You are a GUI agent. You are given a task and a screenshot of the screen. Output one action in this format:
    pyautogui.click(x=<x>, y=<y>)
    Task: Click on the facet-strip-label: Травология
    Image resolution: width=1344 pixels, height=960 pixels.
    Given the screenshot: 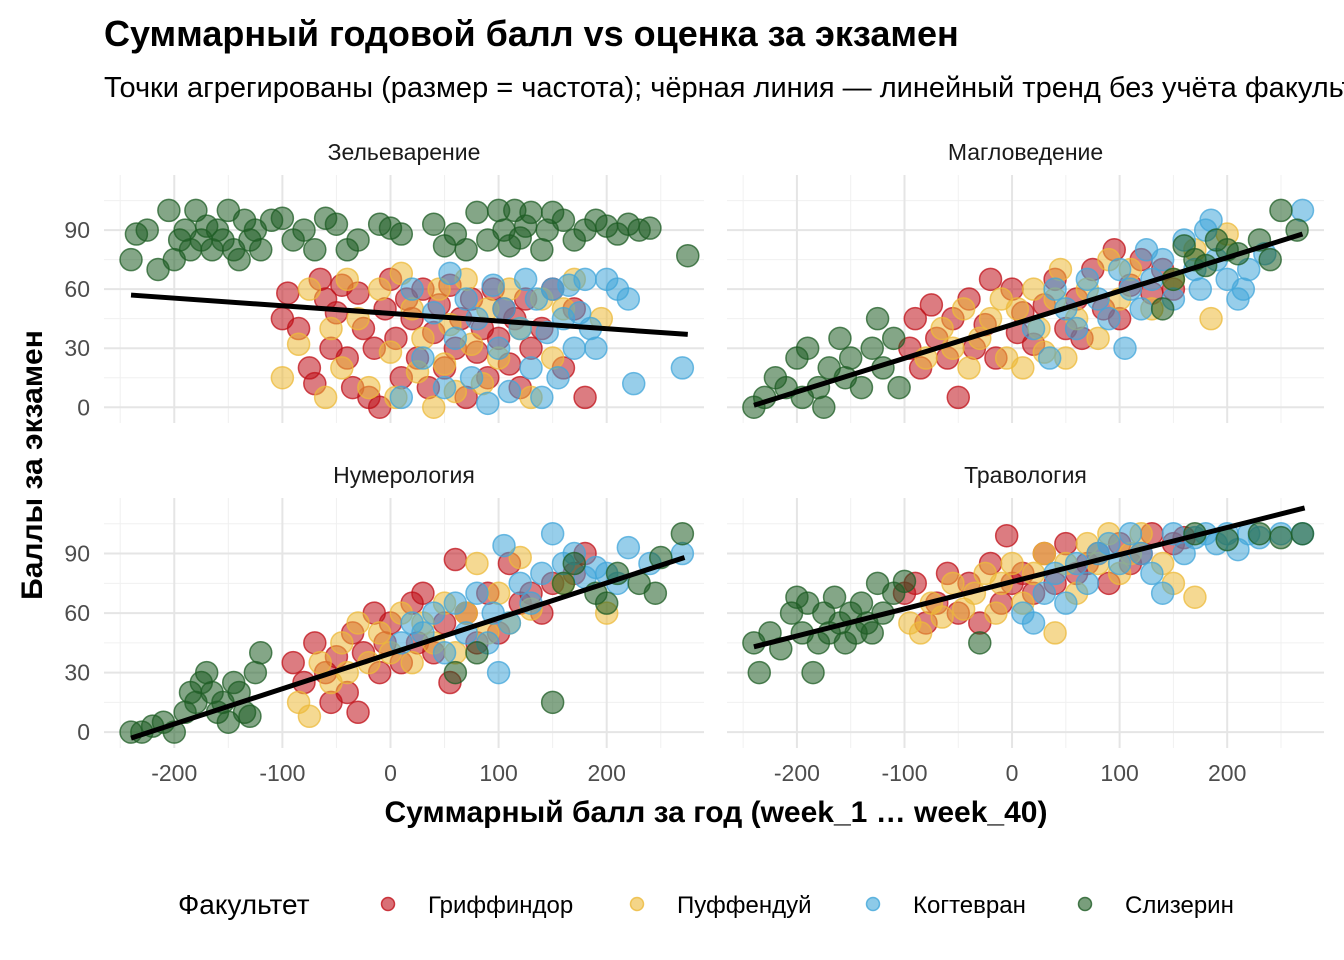 What is the action you would take?
    pyautogui.click(x=1025, y=475)
    